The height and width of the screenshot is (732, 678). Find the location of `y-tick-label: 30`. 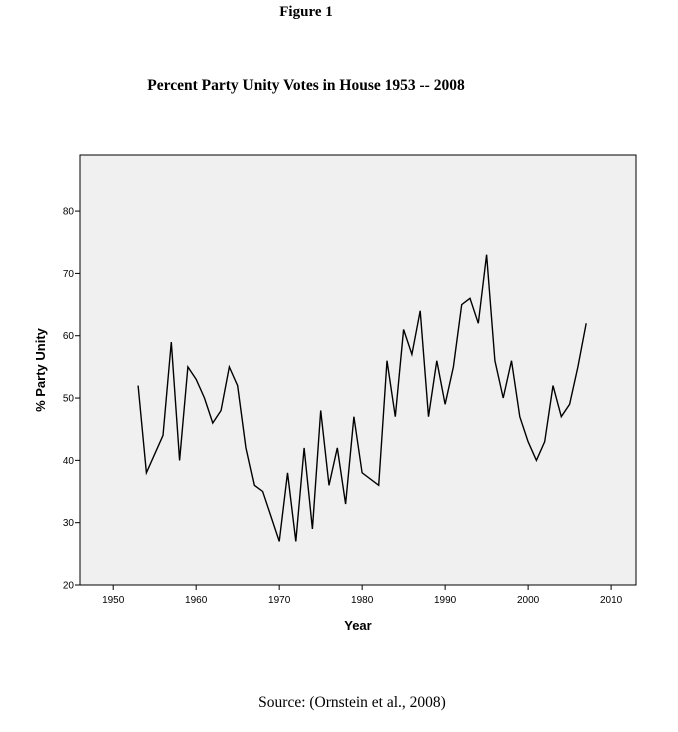

y-tick-label: 30 is located at coordinates (69, 523).